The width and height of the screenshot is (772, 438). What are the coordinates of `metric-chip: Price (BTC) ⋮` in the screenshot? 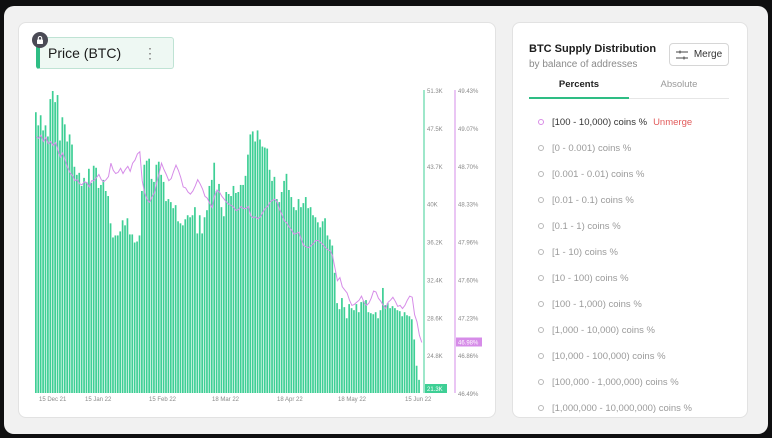 It's located at (105, 53).